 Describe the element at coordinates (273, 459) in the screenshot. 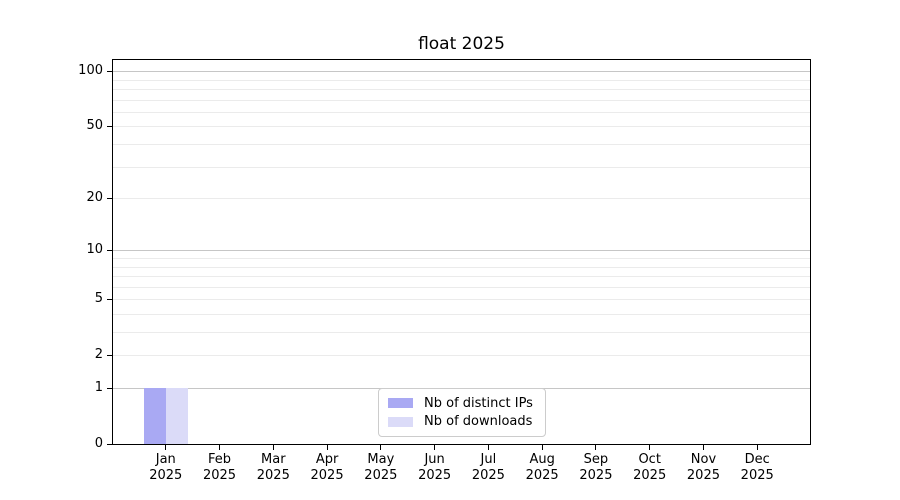

I see `x-axis-month: Mar` at that location.